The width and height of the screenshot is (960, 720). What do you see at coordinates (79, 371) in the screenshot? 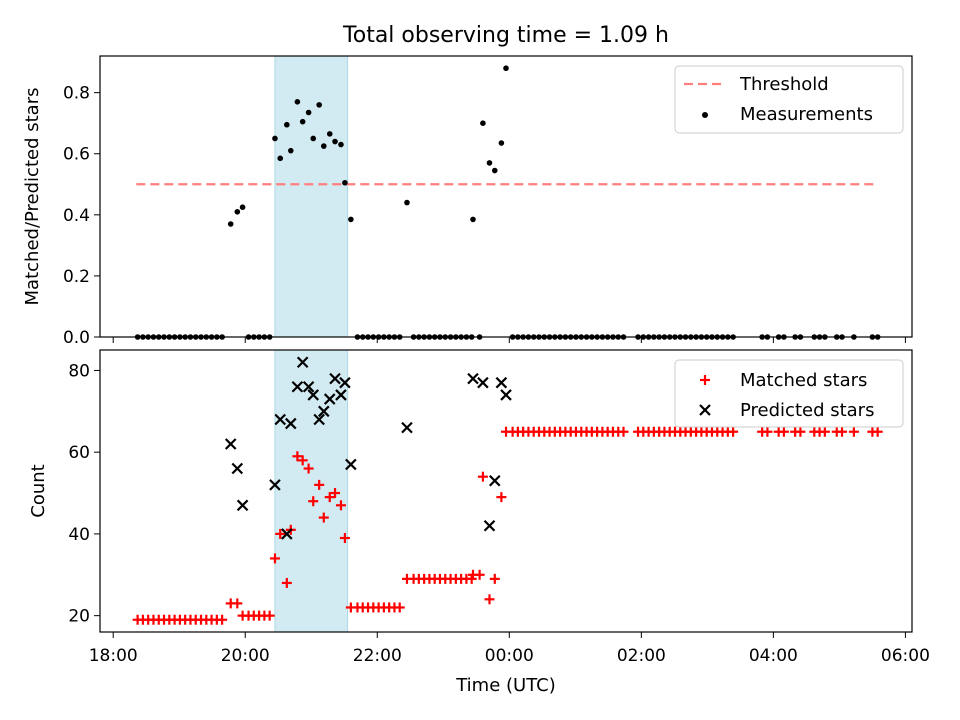
I see `bottom-y-tick-label: 80` at bounding box center [79, 371].